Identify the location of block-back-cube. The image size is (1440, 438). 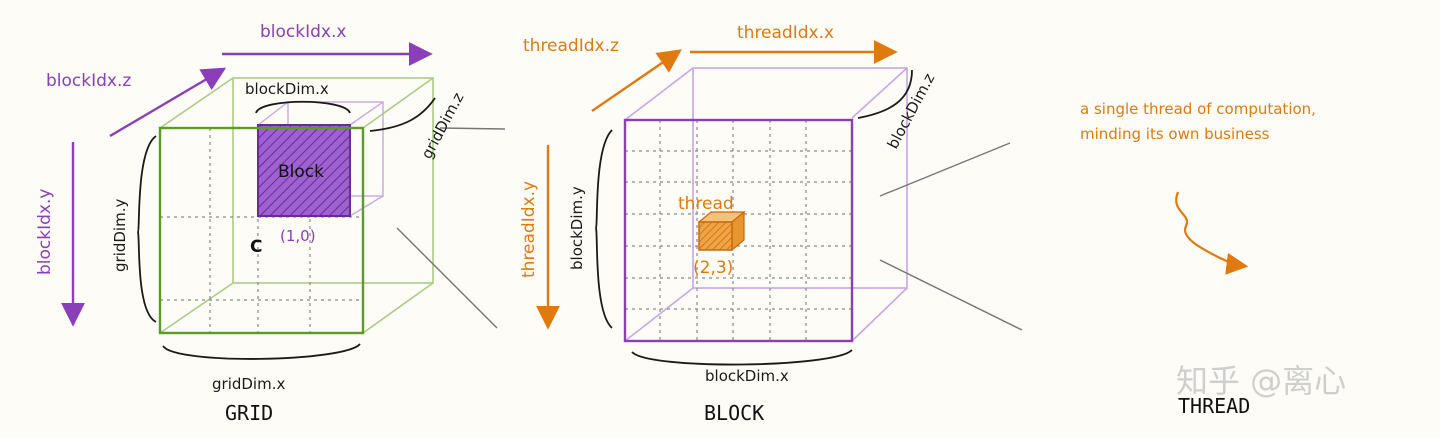
(766, 204).